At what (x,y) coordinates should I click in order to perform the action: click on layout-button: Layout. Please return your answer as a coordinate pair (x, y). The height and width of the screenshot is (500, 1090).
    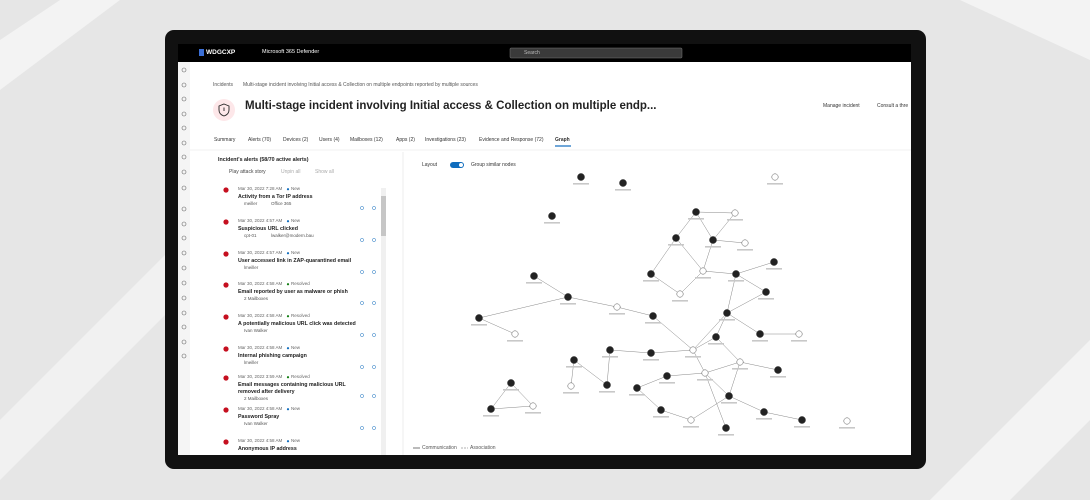
    Looking at the image, I should click on (430, 165).